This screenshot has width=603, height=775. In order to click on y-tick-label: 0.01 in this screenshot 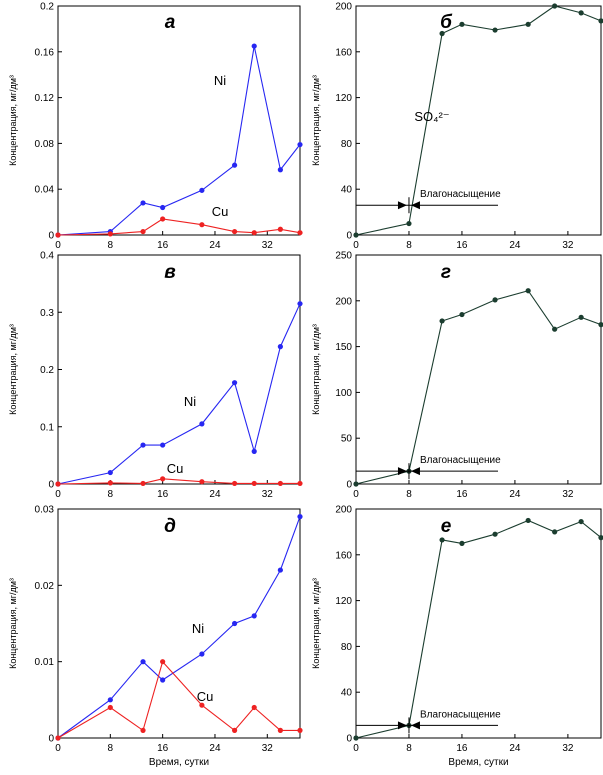, I will do `click(45, 662)`.